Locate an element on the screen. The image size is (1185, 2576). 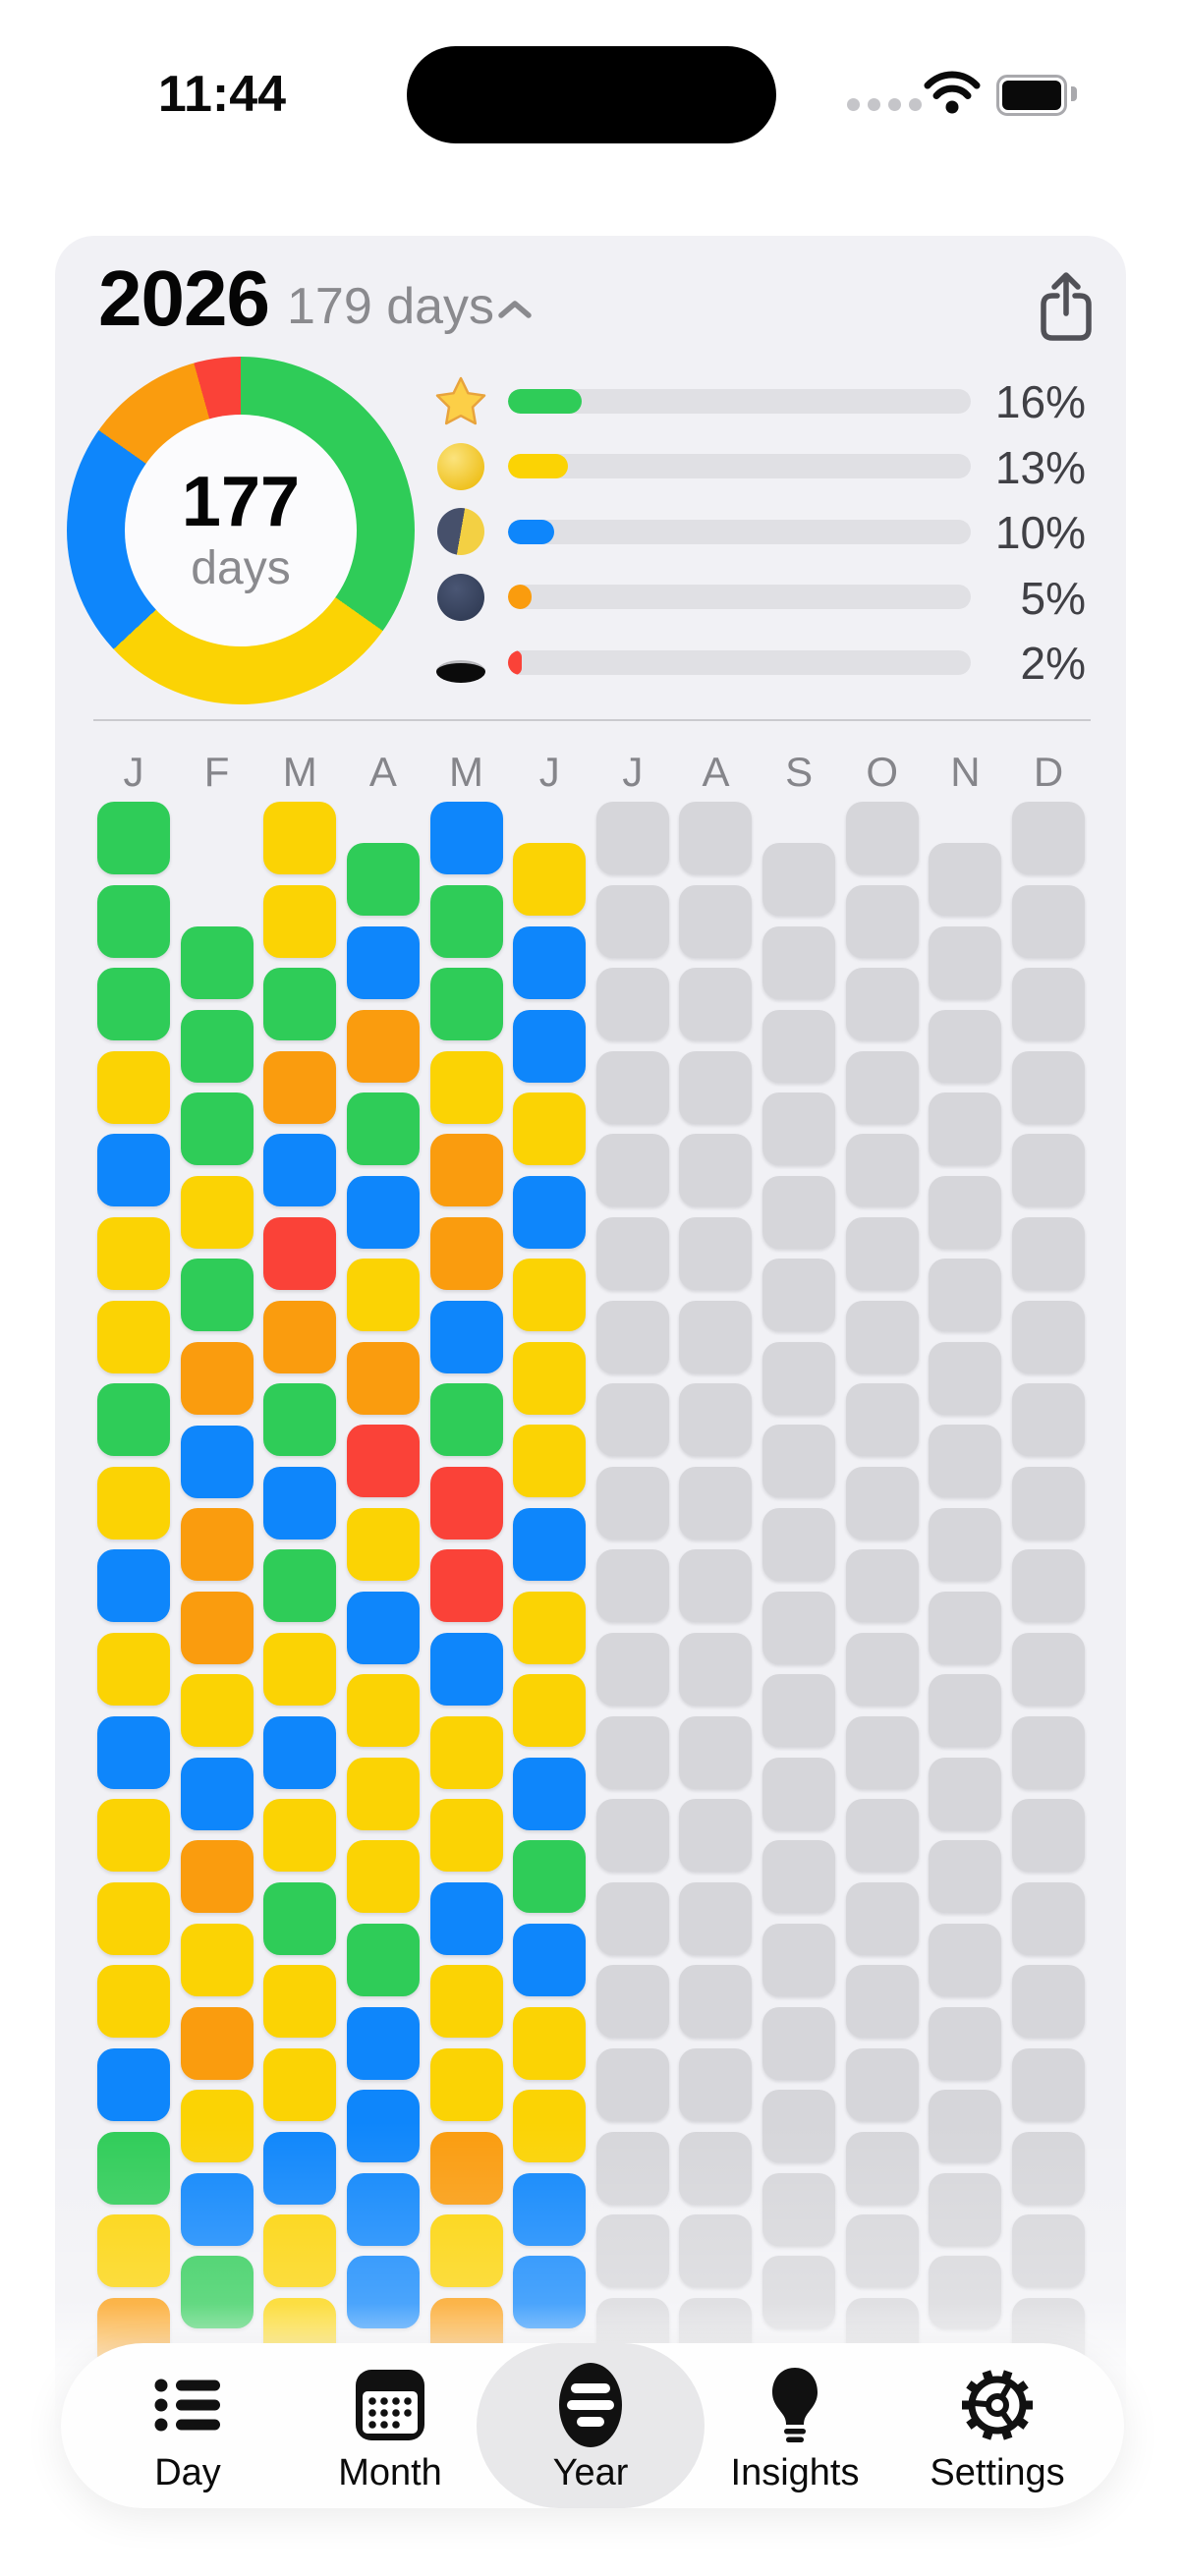
tab-insights: Insights is located at coordinates (794, 2425).